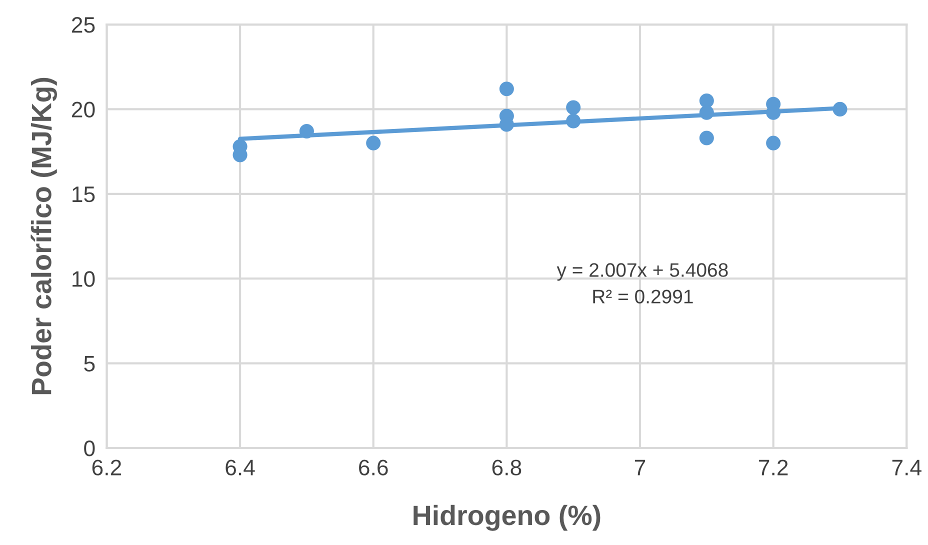 This screenshot has width=928, height=545. I want to click on x-tick-label: 7.4, so click(907, 468).